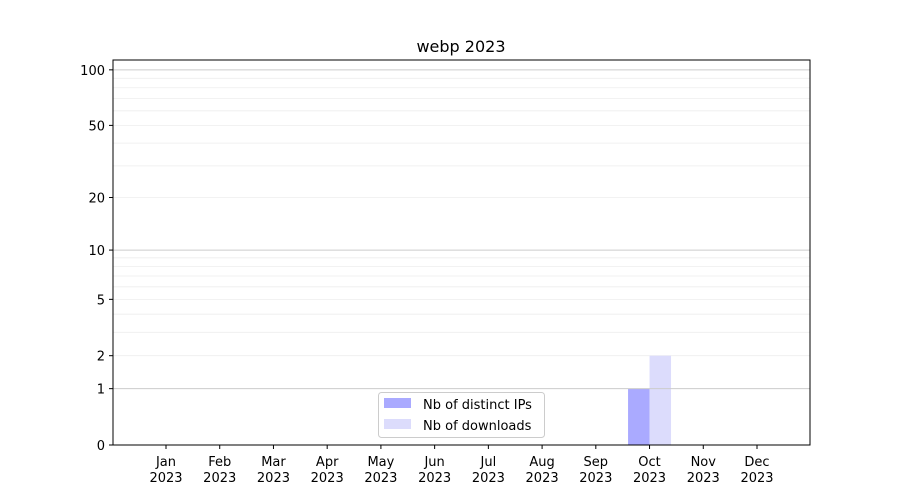 This screenshot has height=504, width=900. Describe the element at coordinates (488, 470) in the screenshot. I see `x-tick-label: Jul 2023` at that location.